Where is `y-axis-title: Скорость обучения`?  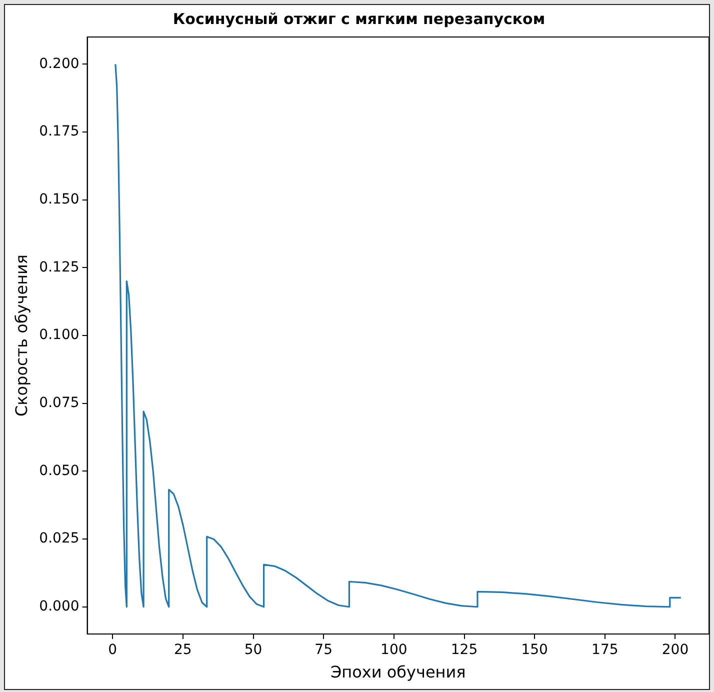
y-axis-title: Скорость обучения is located at coordinates (21, 335).